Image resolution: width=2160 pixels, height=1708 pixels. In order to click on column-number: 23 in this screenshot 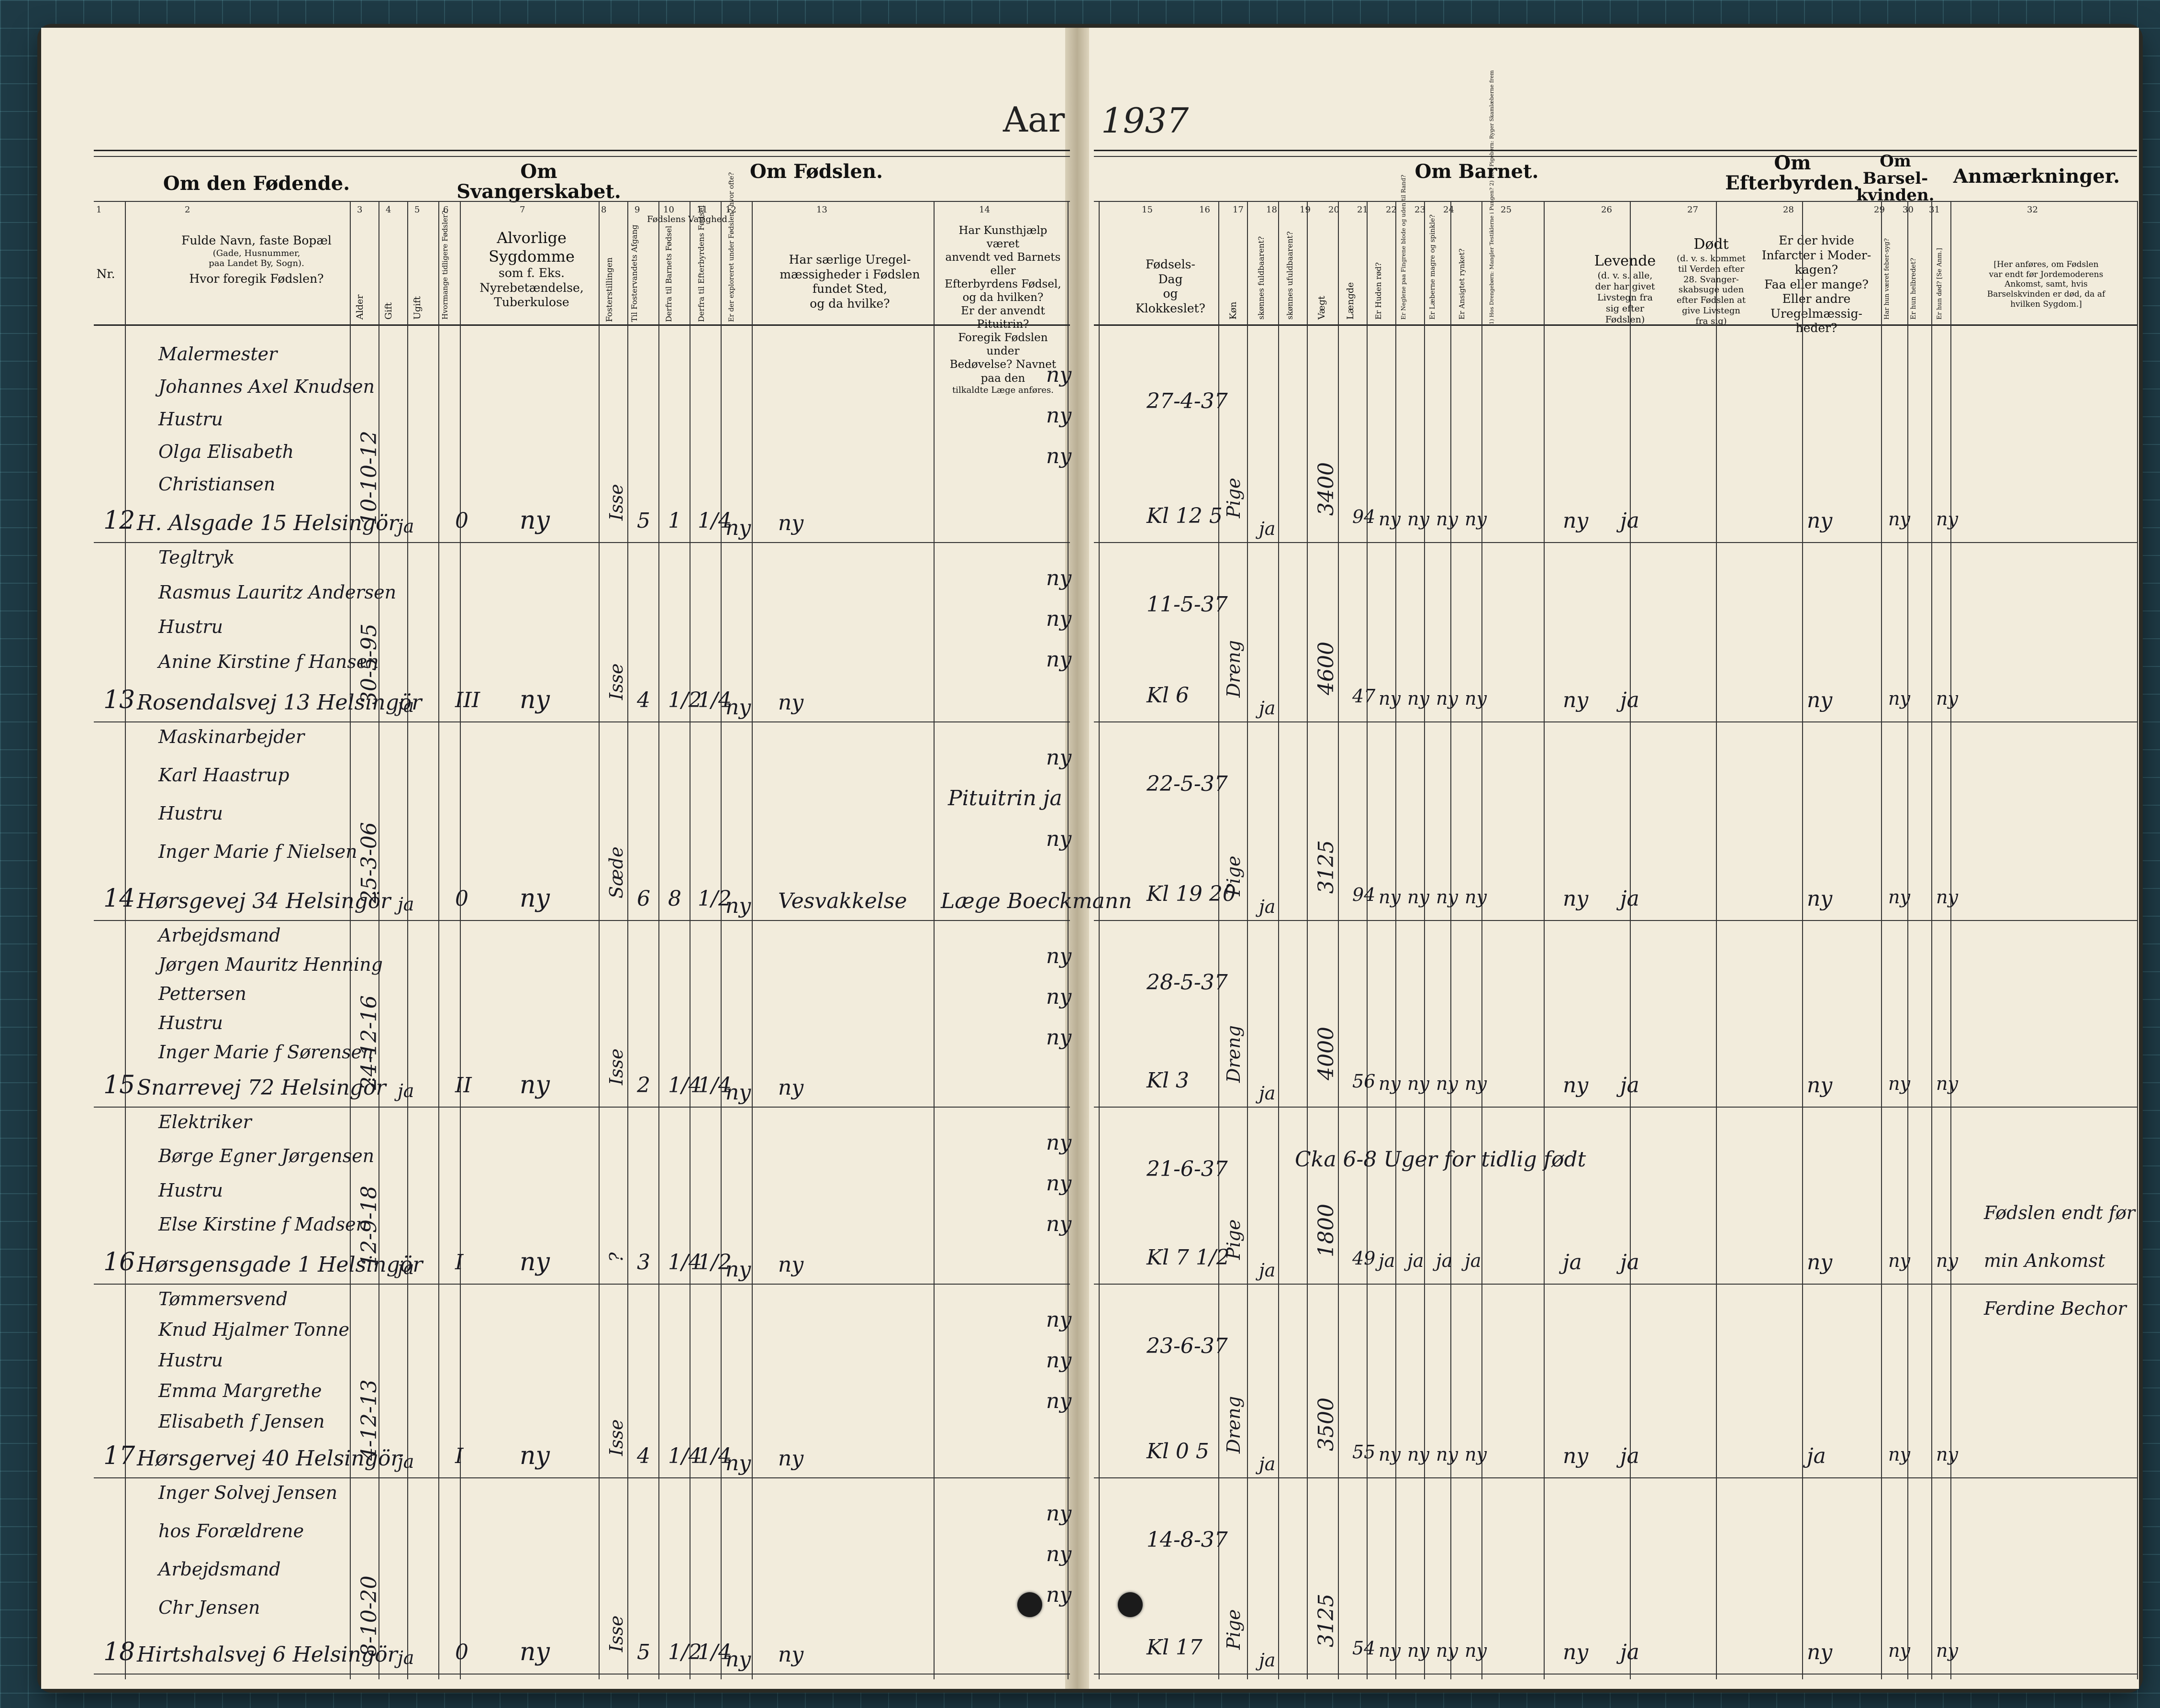, I will do `click(1420, 210)`.